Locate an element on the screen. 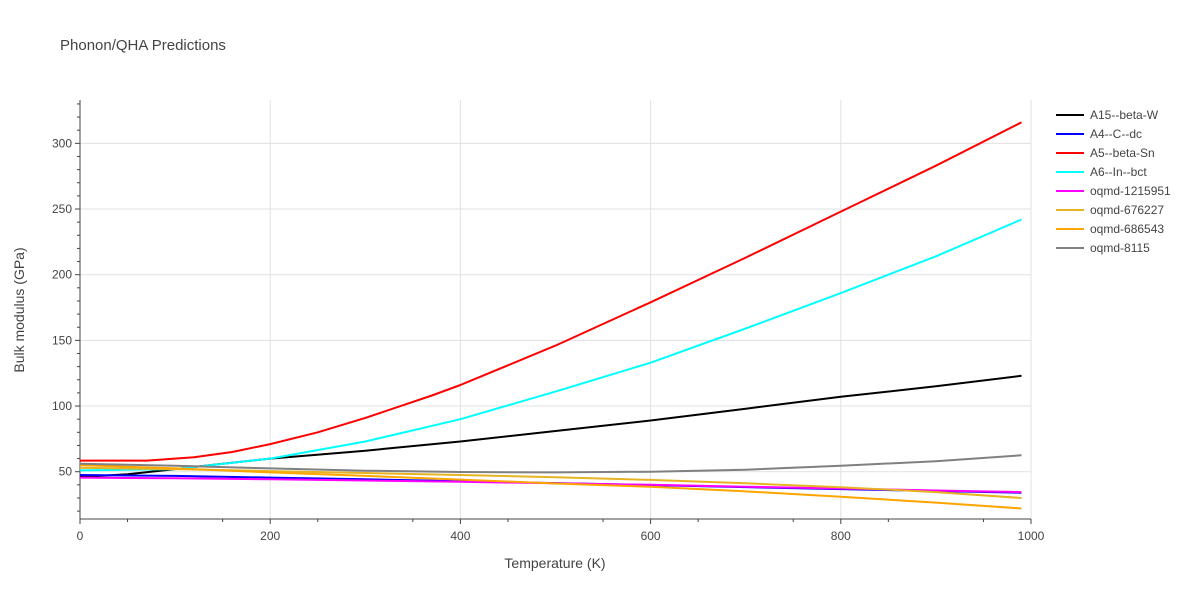  legend-item-label: A6--In--bct is located at coordinates (1118, 172).